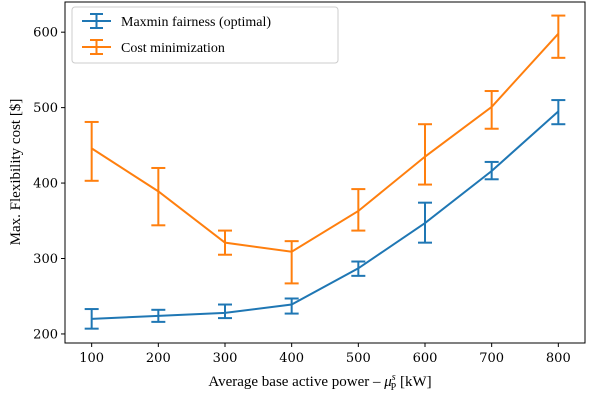 The width and height of the screenshot is (589, 393). What do you see at coordinates (45, 334) in the screenshot?
I see `y-tick-label: 200` at bounding box center [45, 334].